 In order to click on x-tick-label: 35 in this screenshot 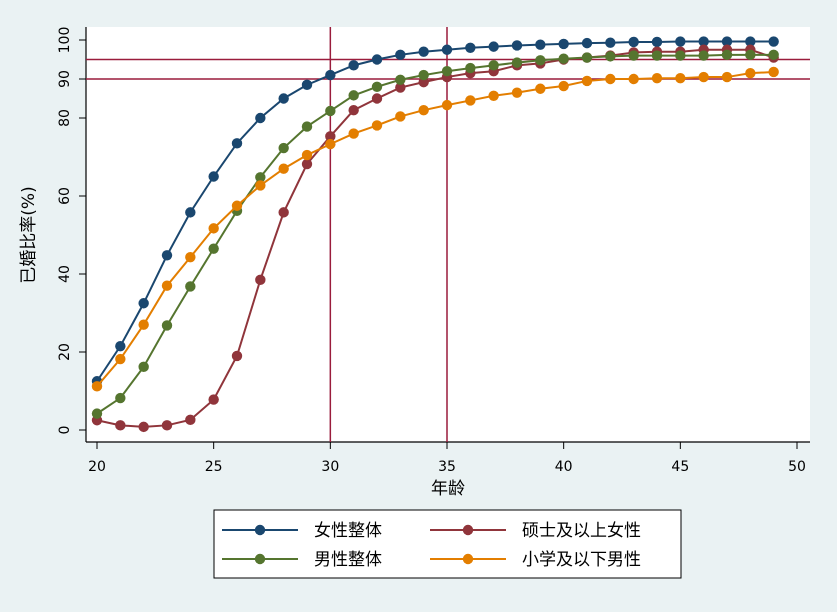, I will do `click(447, 467)`.